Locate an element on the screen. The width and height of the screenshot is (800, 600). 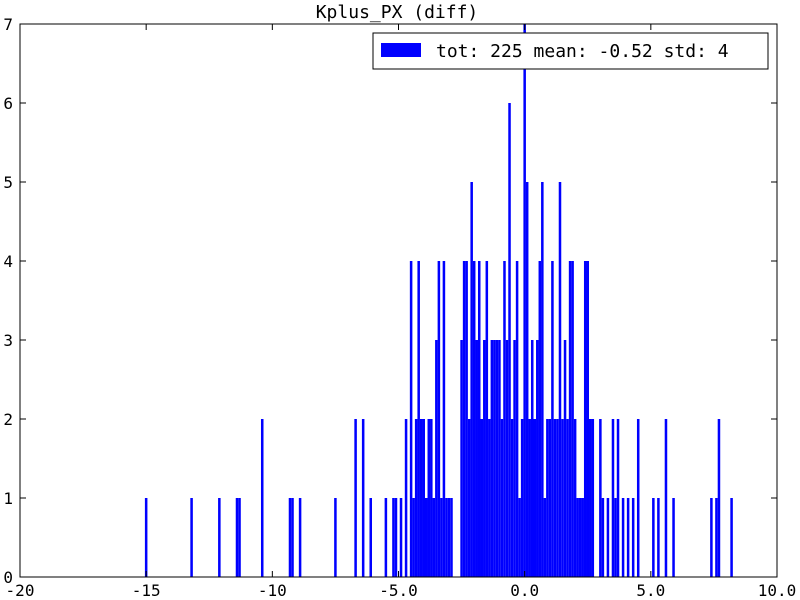
y-tick-label: 0 is located at coordinates (8, 577).